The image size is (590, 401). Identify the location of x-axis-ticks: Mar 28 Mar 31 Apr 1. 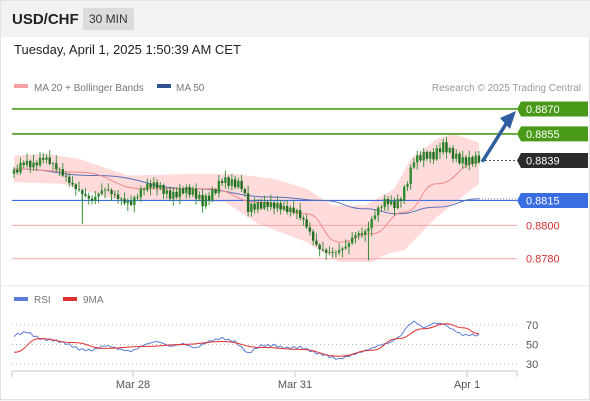
(264, 381).